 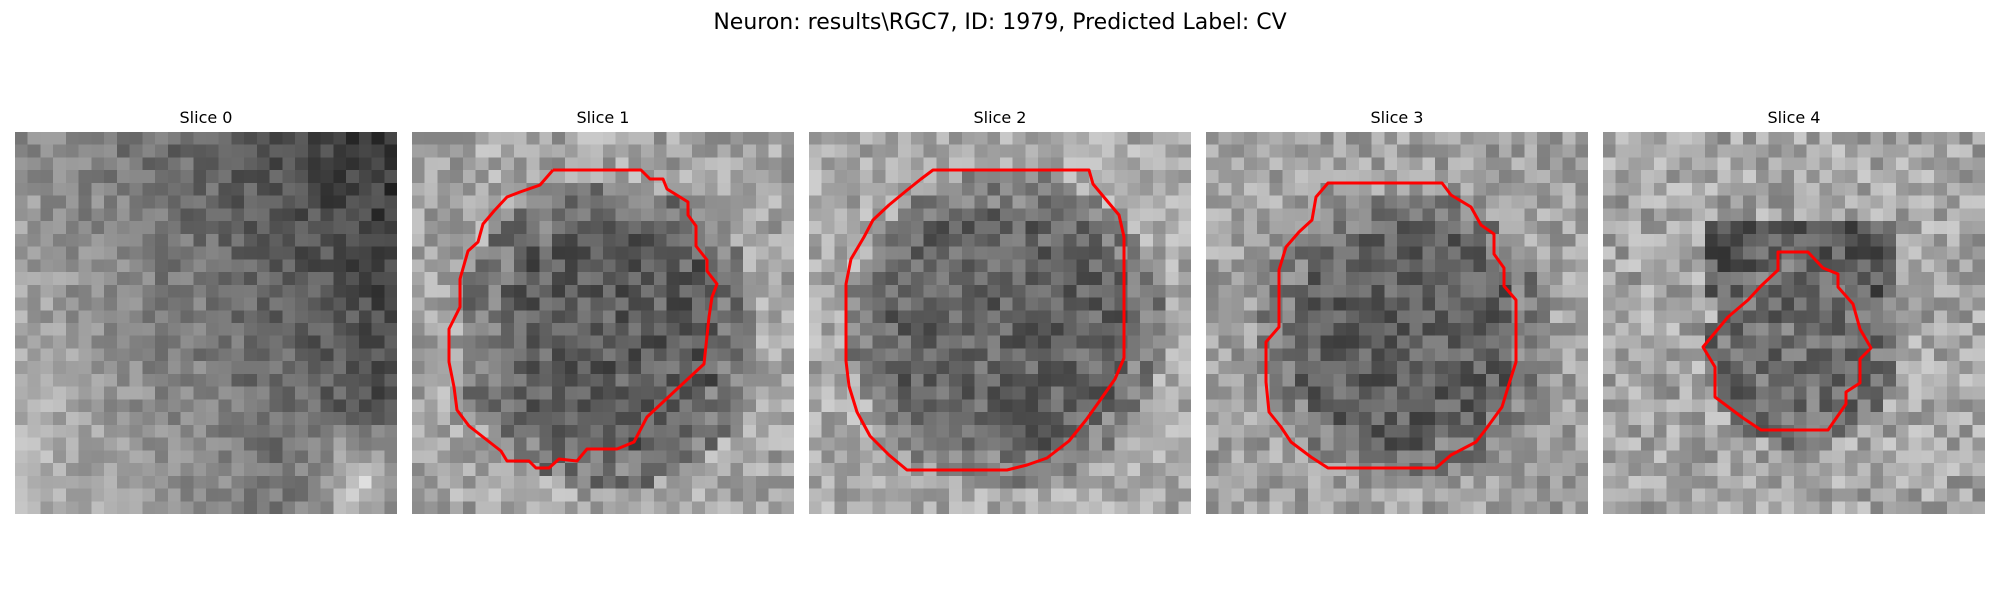 I want to click on slice-panel-3: Slice 3, so click(x=1397, y=309).